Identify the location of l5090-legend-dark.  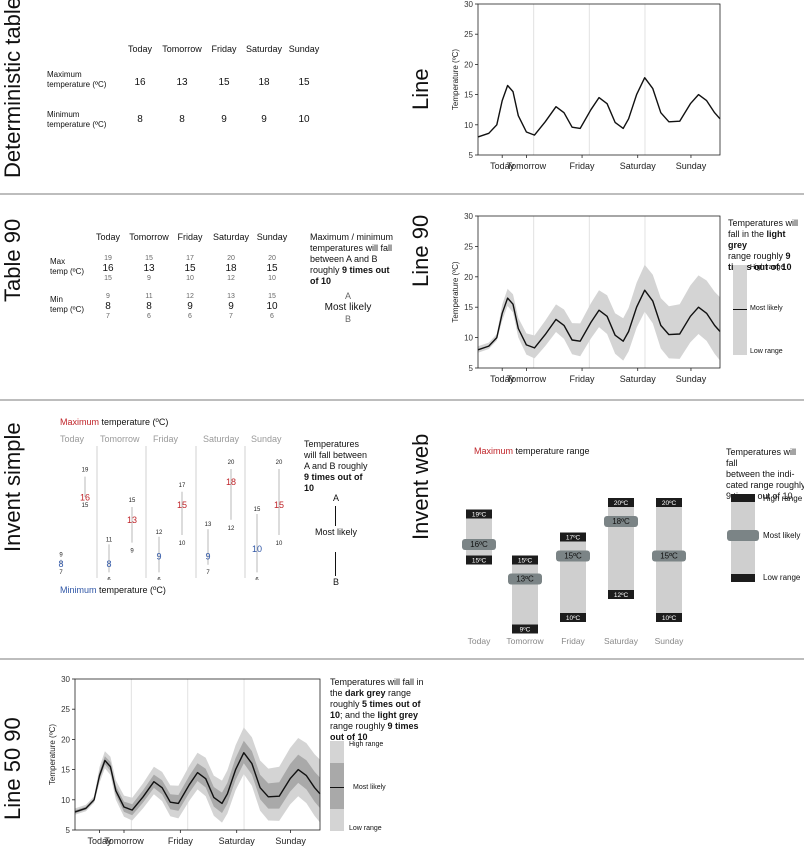
(337, 786).